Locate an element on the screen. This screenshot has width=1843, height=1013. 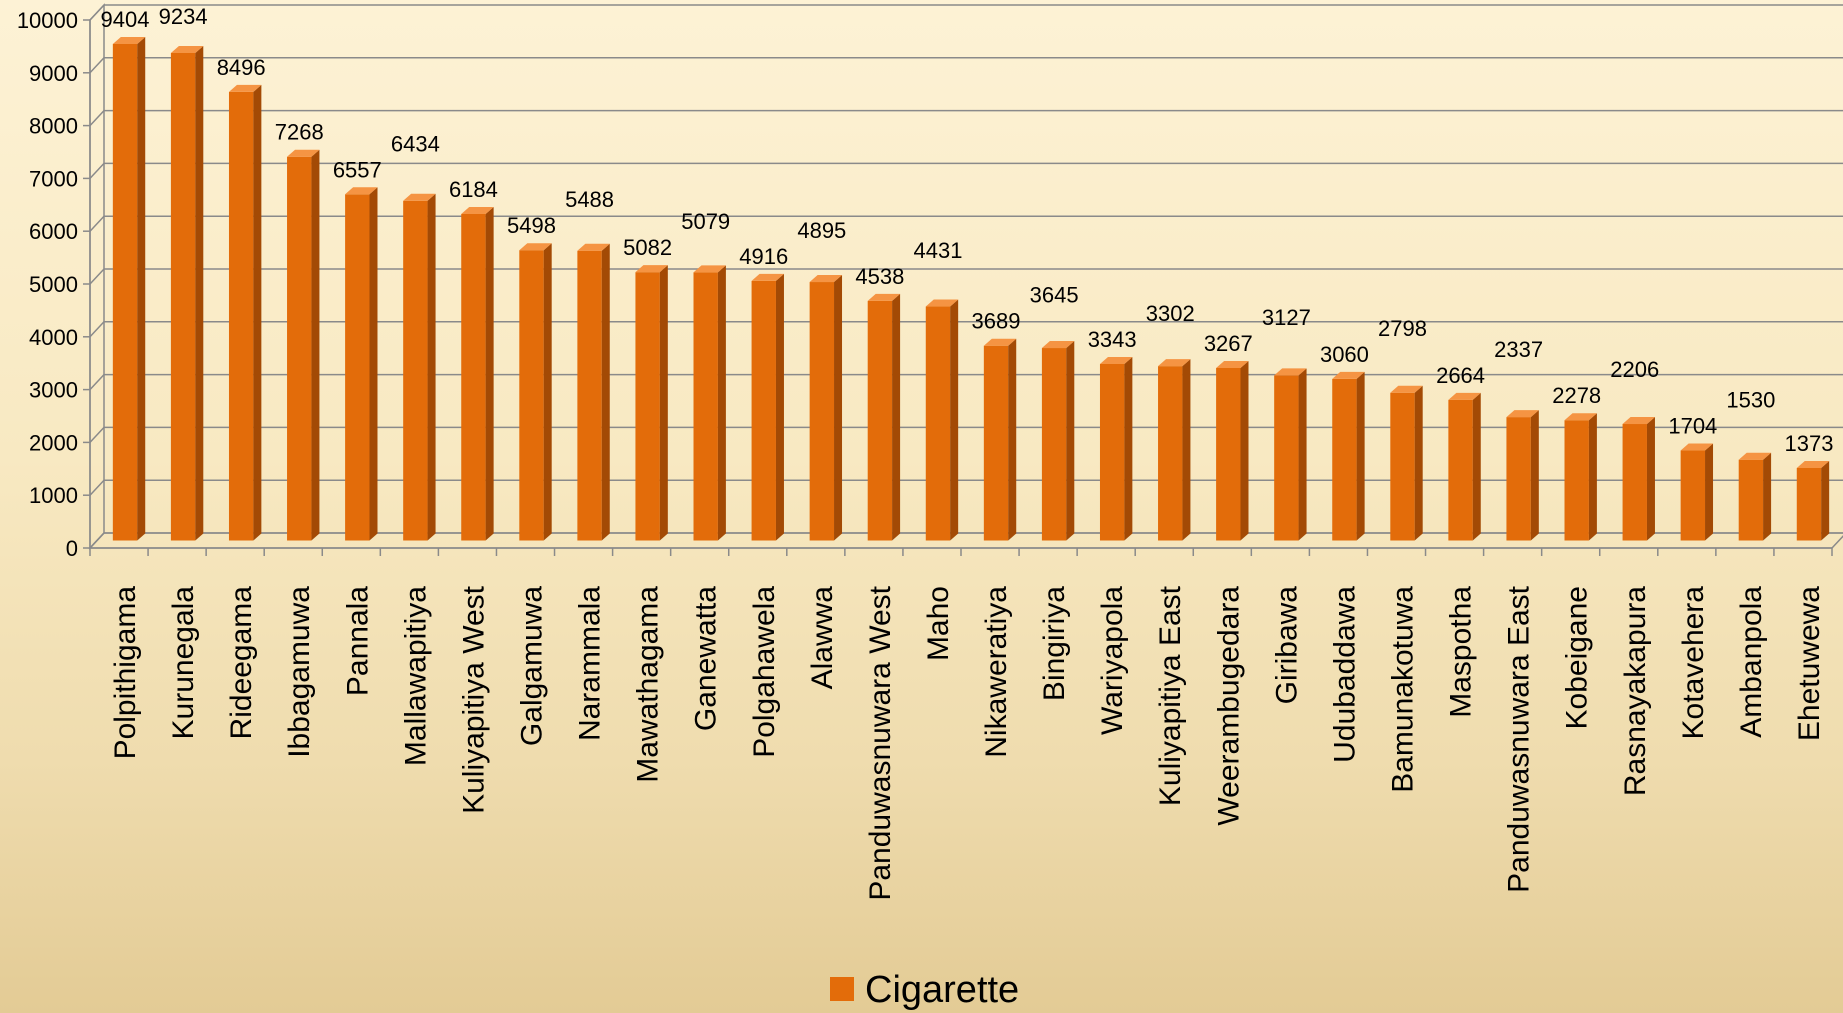
category-label: Udubaddawa is located at coordinates (1344, 674).